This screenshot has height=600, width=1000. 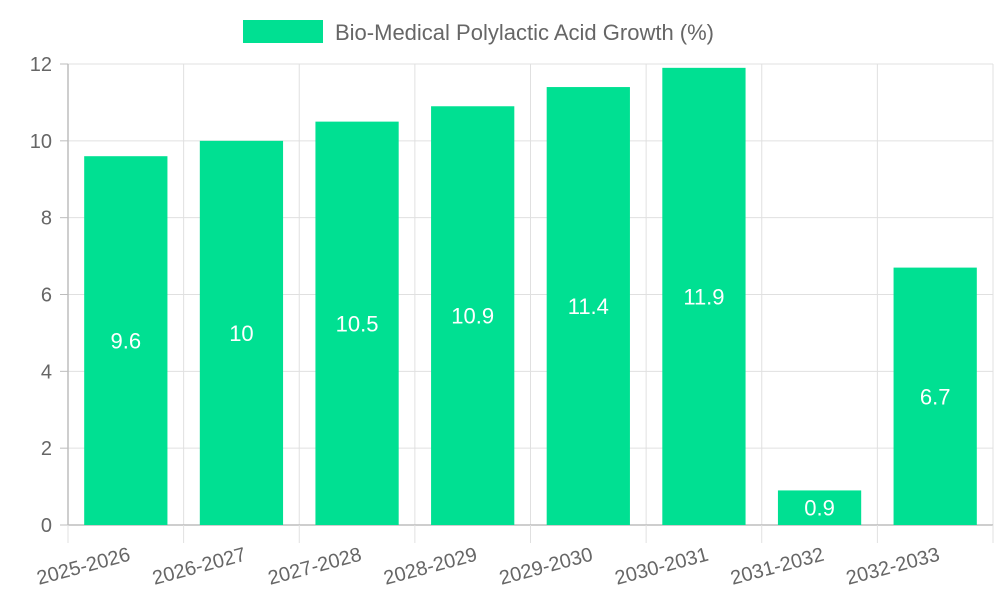 I want to click on y-tick-label: 2, so click(x=46, y=449).